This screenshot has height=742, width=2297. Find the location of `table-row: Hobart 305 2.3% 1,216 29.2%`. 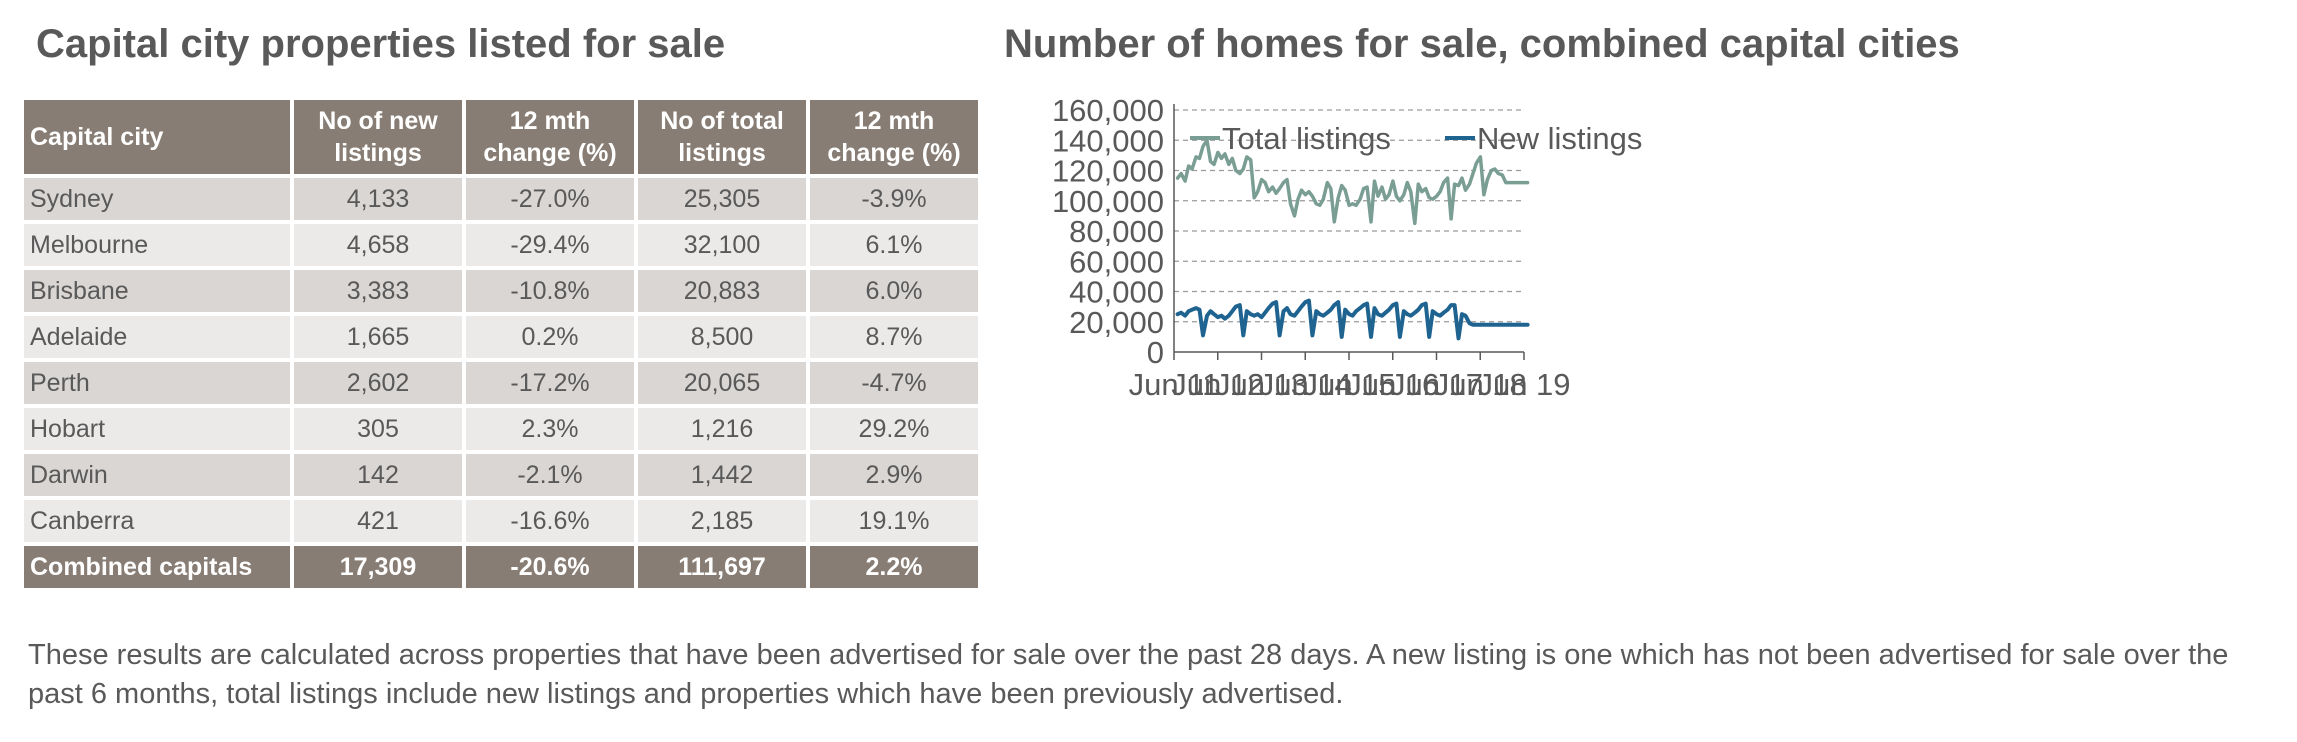

table-row: Hobart 305 2.3% 1,216 29.2% is located at coordinates (501, 429).